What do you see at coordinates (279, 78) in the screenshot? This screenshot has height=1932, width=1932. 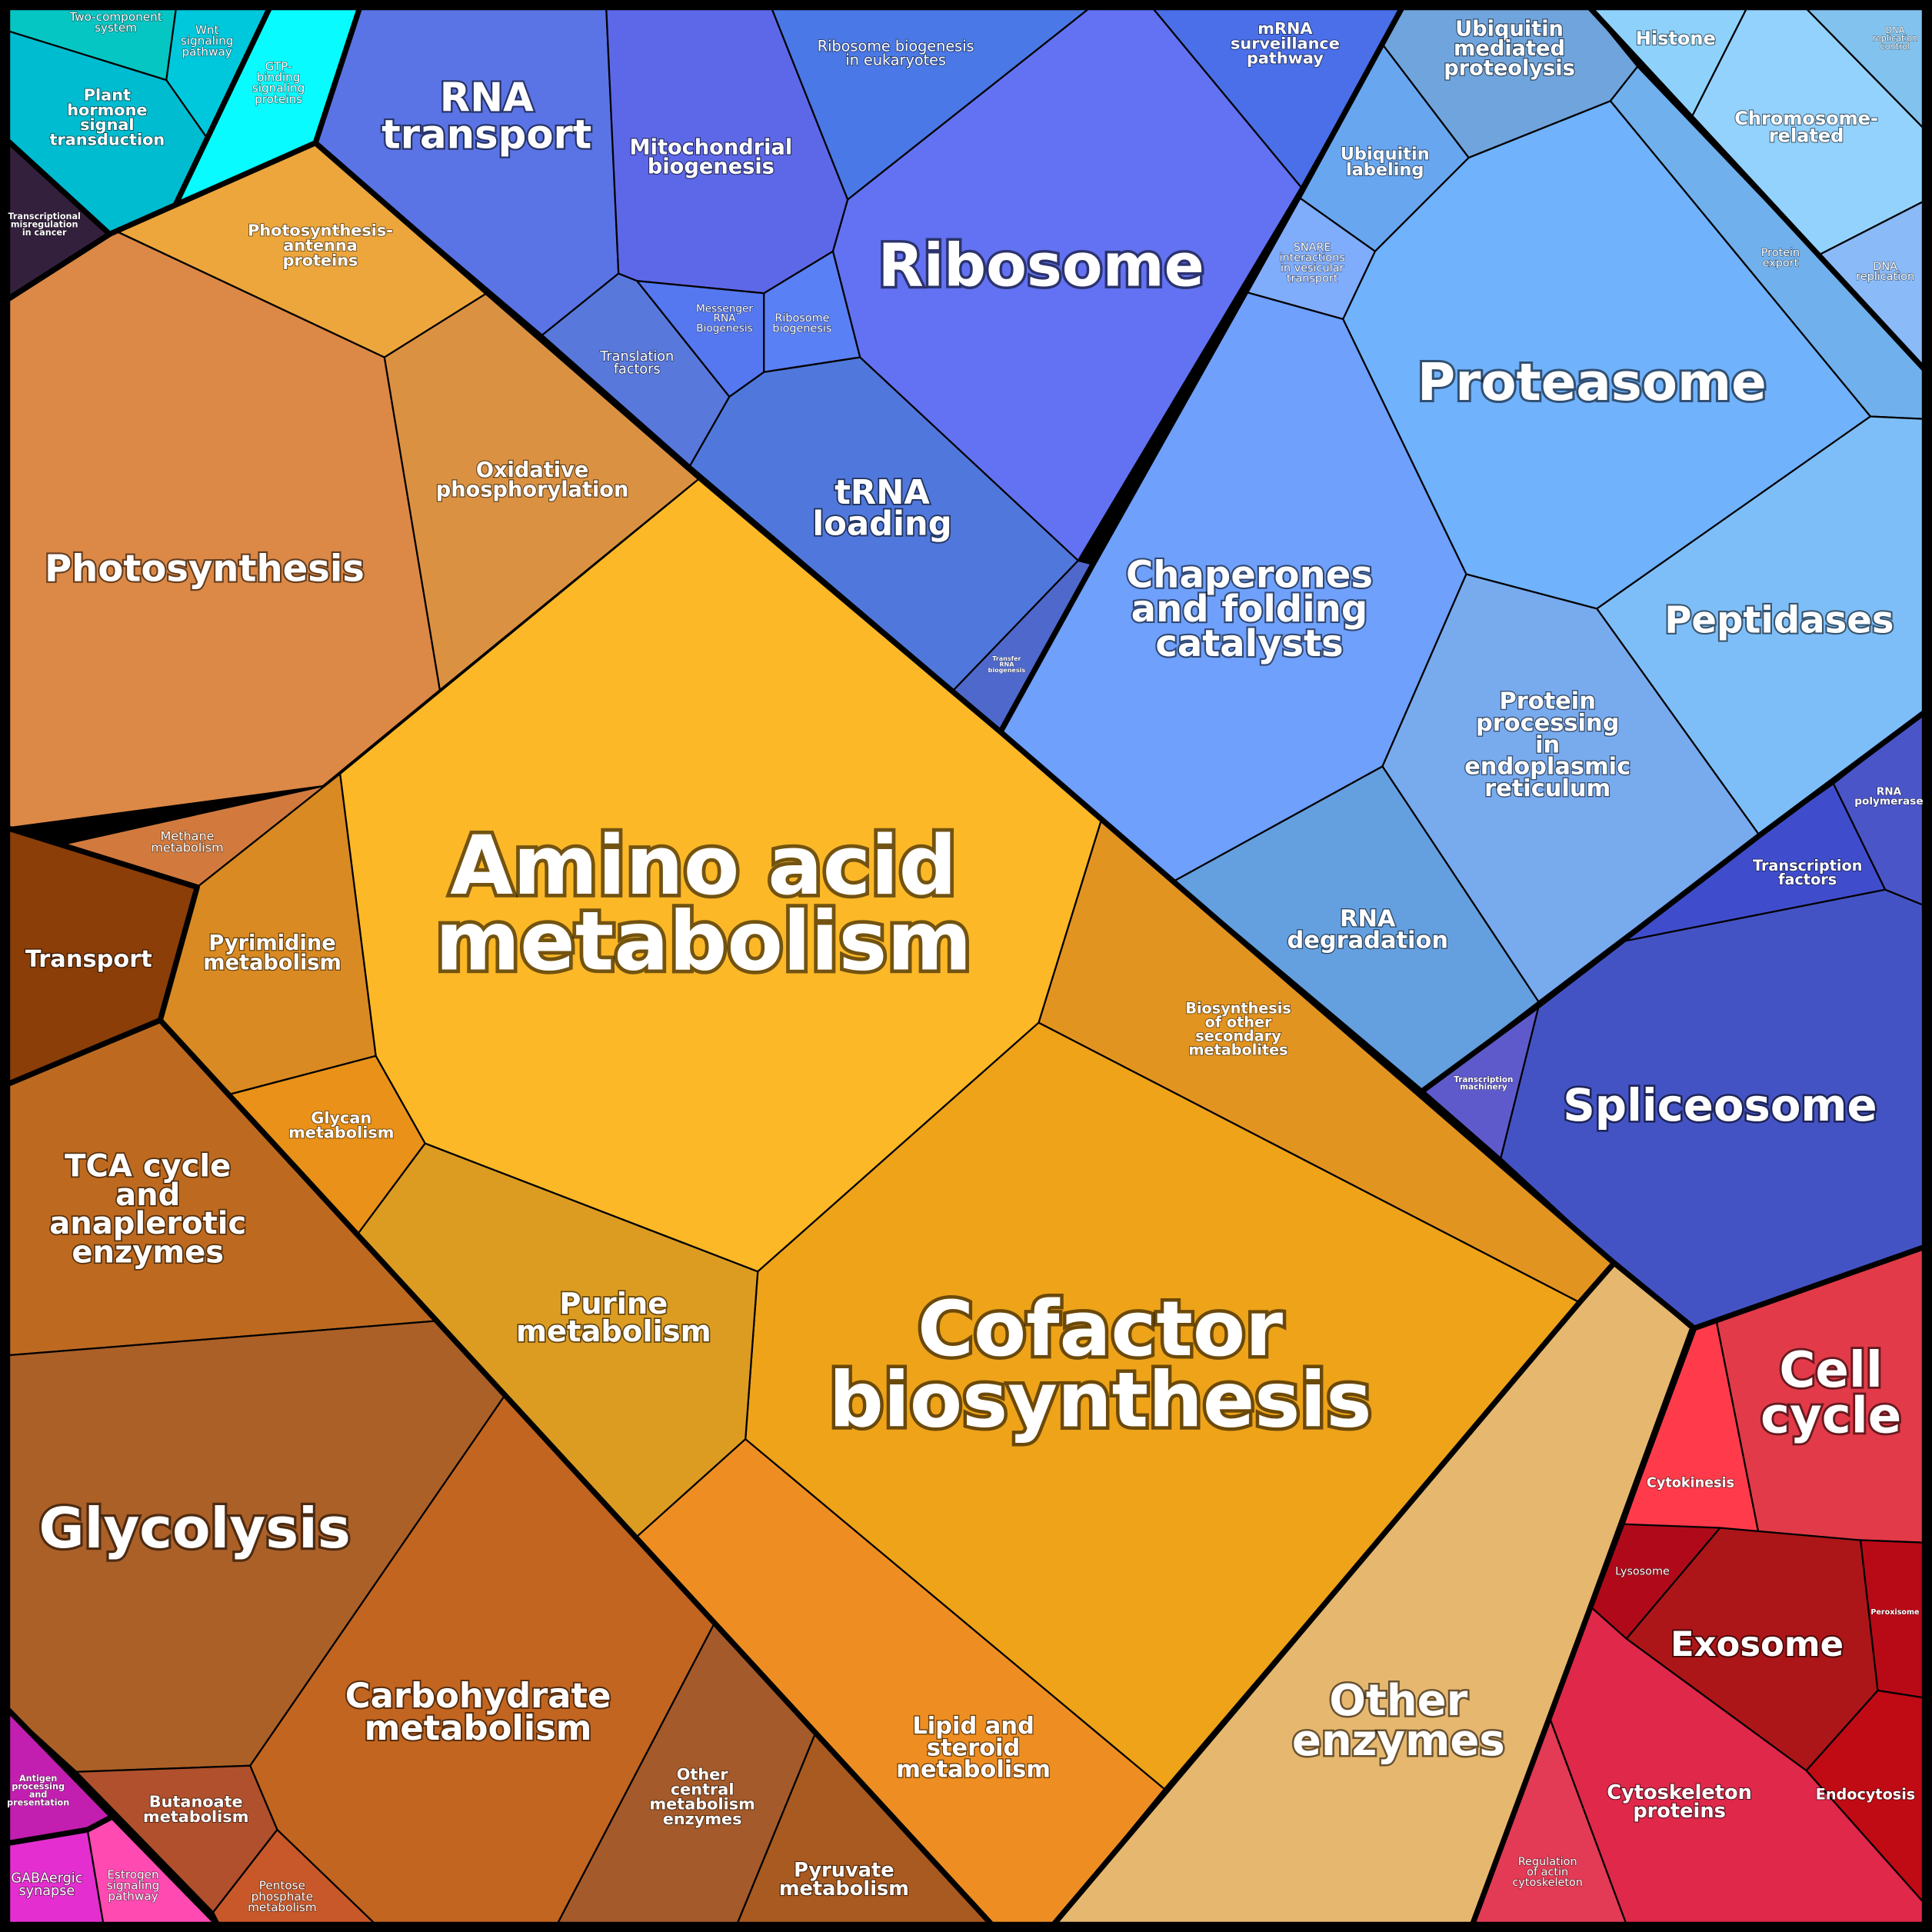 I see `label-line: binding` at bounding box center [279, 78].